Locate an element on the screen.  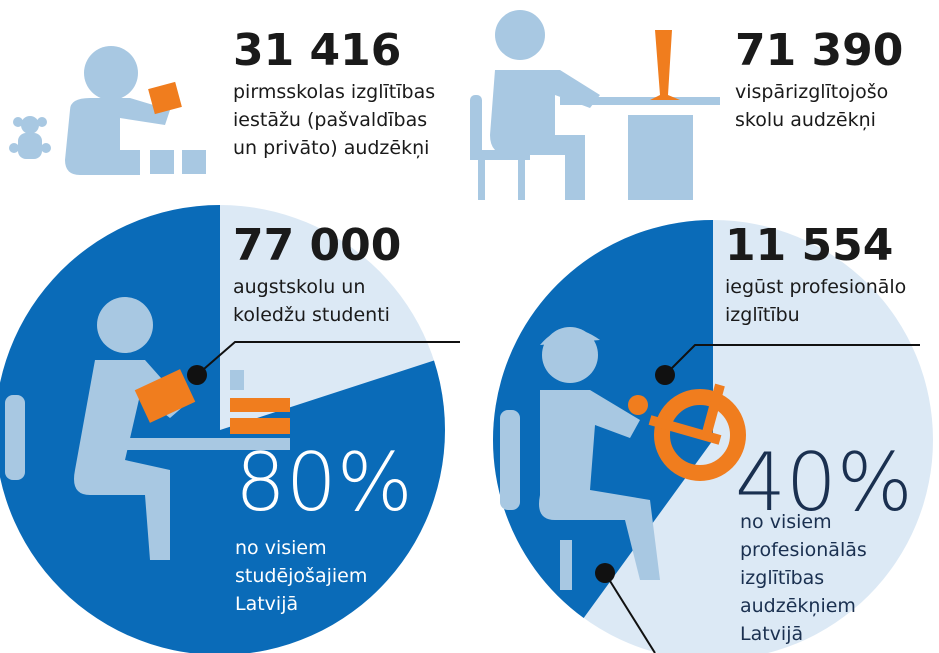
desk-icon is located at coordinates (595, 105).